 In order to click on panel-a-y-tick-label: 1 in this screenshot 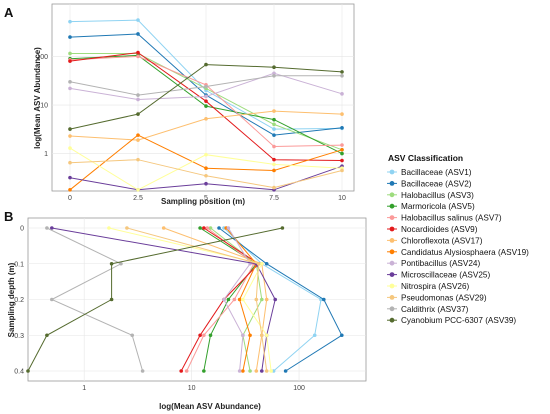, I will do `click(46, 154)`.